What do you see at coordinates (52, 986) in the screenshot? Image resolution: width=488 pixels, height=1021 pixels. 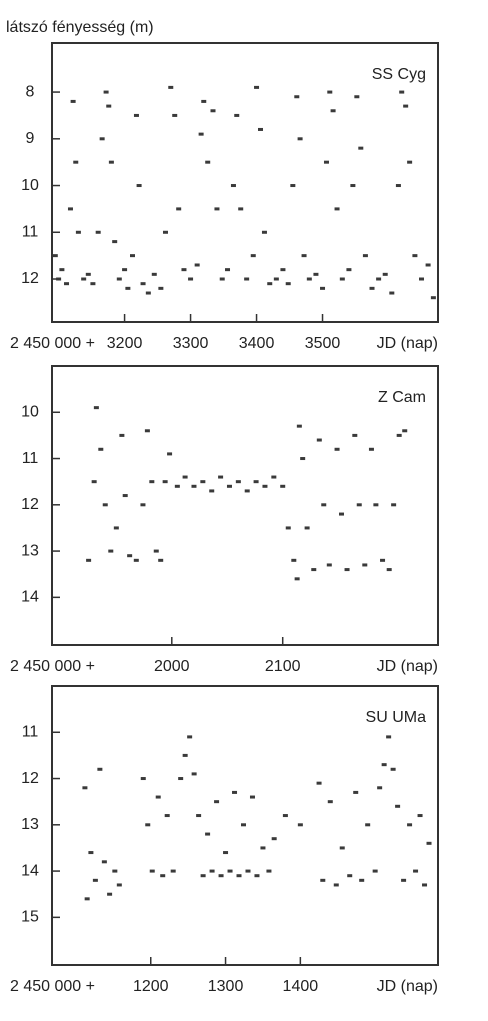 I see `x-offset-label: 2 450 000 +` at bounding box center [52, 986].